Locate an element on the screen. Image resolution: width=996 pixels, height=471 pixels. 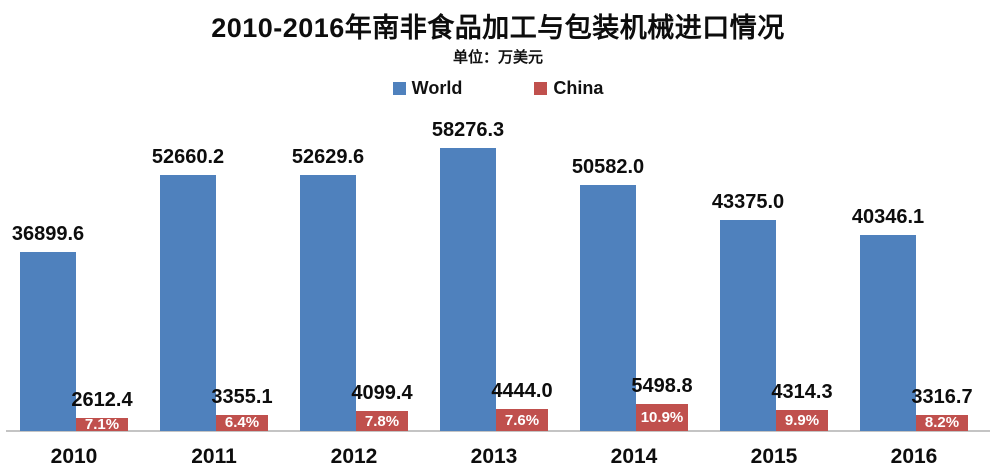
x-axis-line is located at coordinates (498, 431).